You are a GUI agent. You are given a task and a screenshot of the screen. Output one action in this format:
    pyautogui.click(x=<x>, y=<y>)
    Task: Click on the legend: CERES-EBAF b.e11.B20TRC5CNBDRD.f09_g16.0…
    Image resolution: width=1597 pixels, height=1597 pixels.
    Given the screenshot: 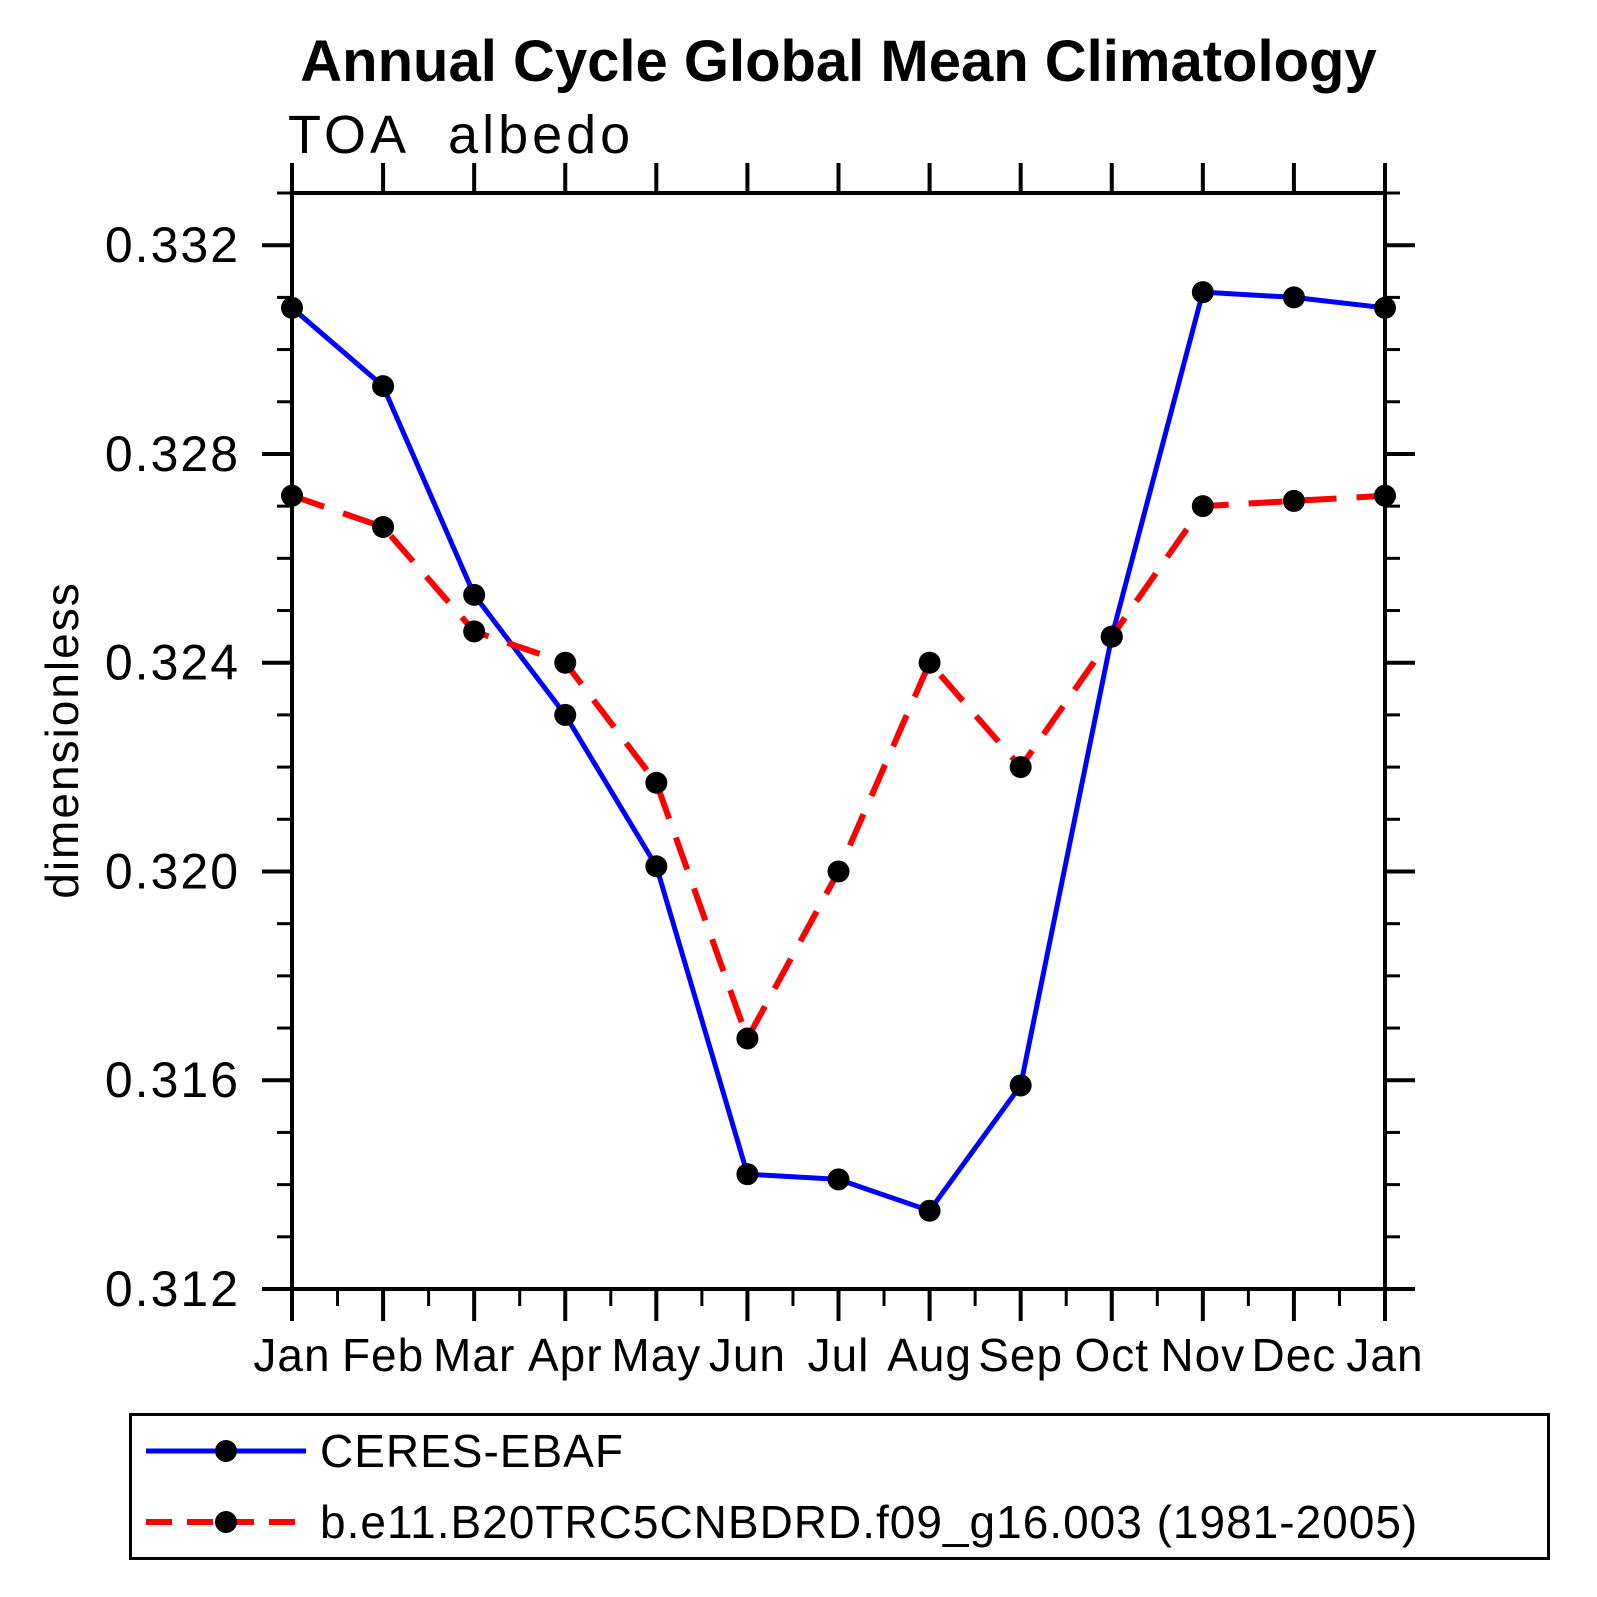 What is the action you would take?
    pyautogui.click(x=839, y=1486)
    